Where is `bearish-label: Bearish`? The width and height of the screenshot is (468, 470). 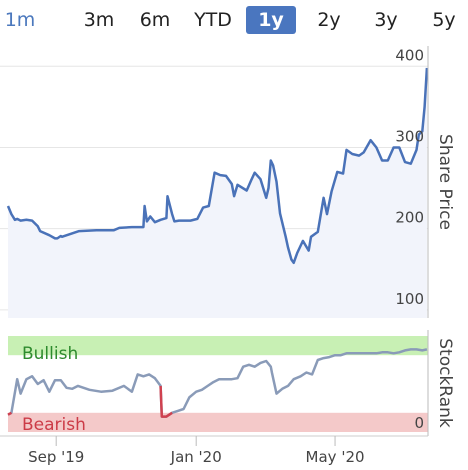
bearish-label: Bearish is located at coordinates (54, 425).